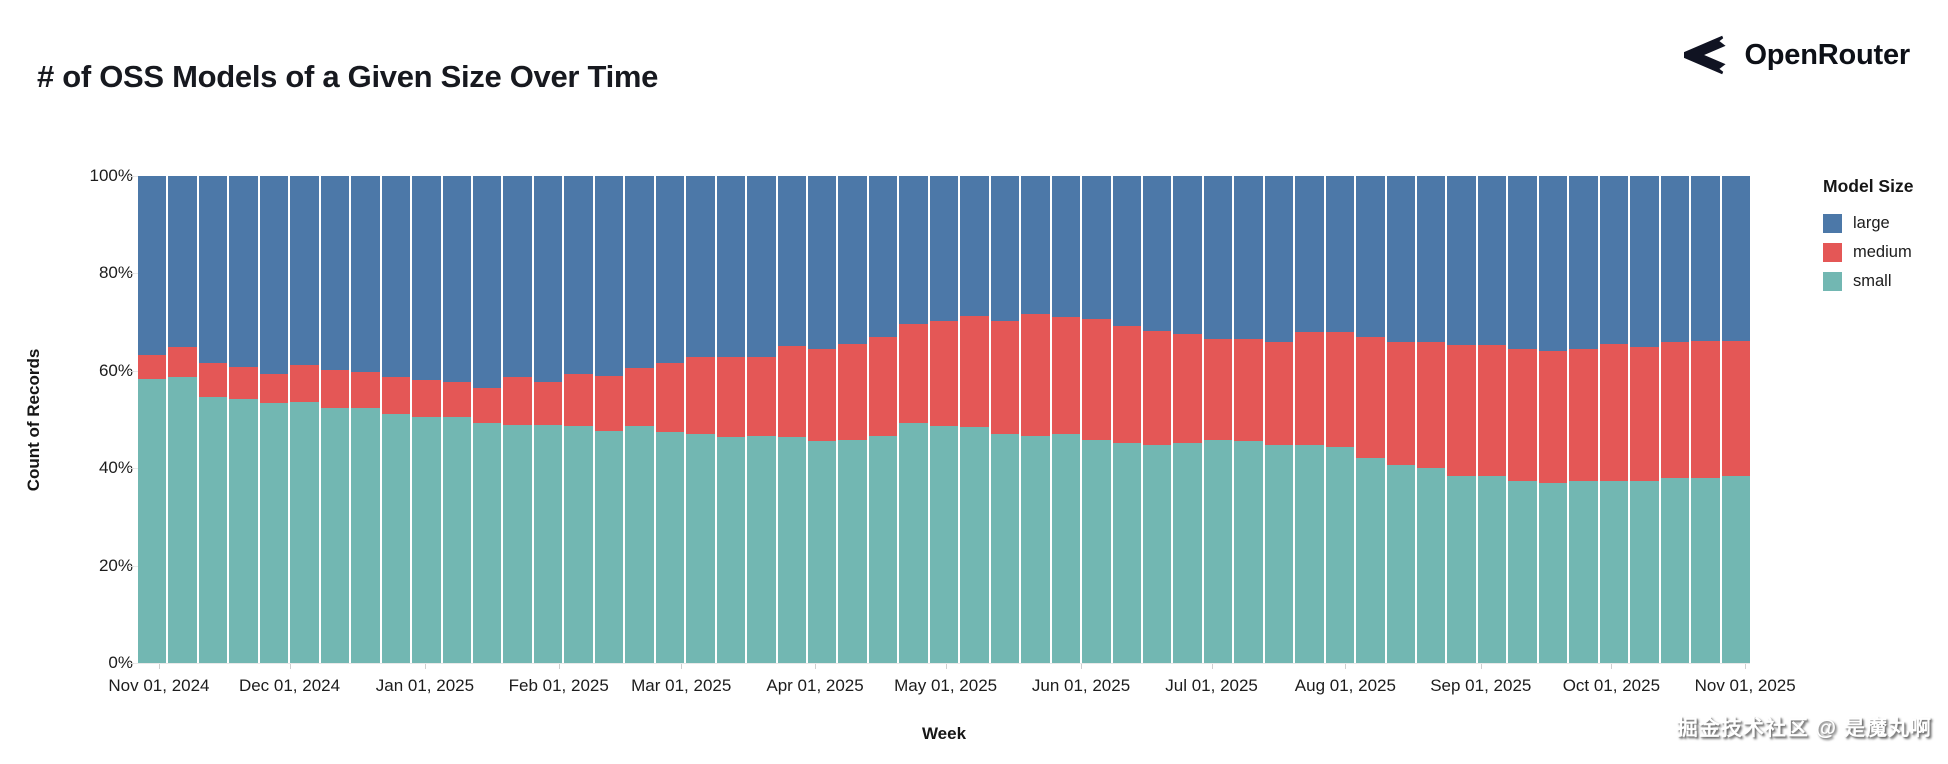 This screenshot has height=764, width=1948. I want to click on legend-item-large: large, so click(1868, 223).